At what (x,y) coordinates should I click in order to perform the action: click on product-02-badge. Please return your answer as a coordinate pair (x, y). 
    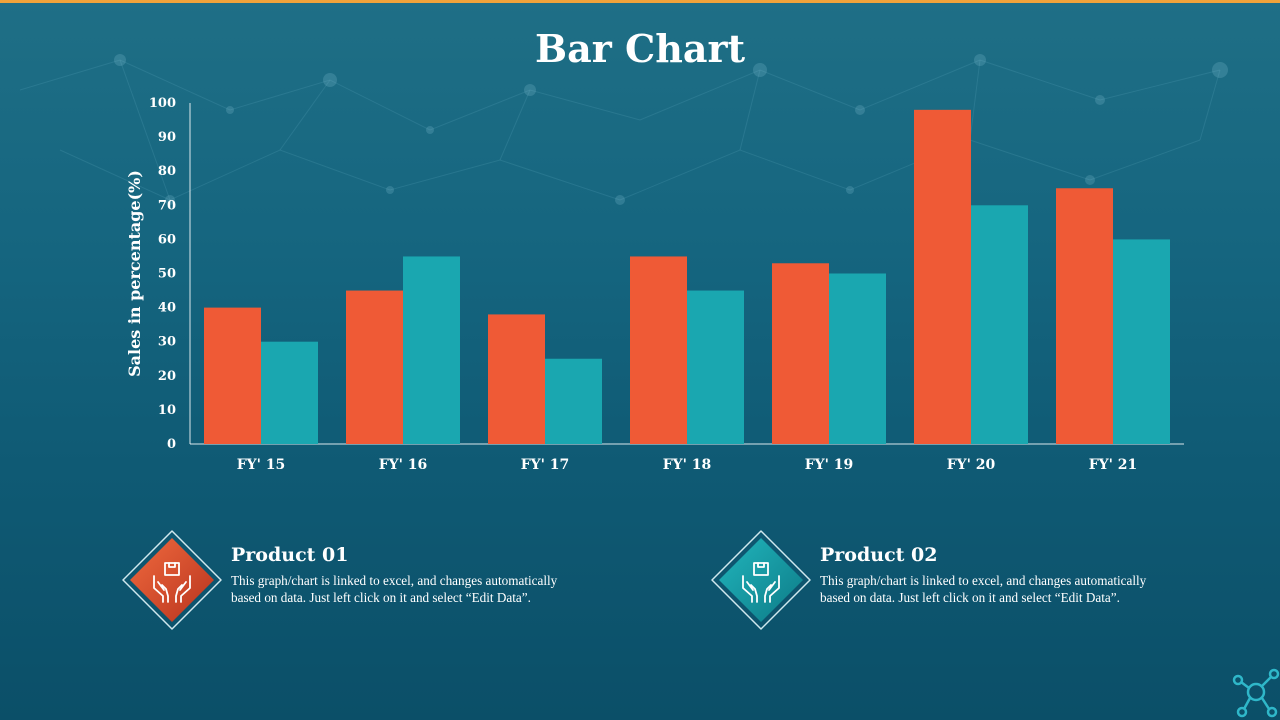
    Looking at the image, I should click on (761, 580).